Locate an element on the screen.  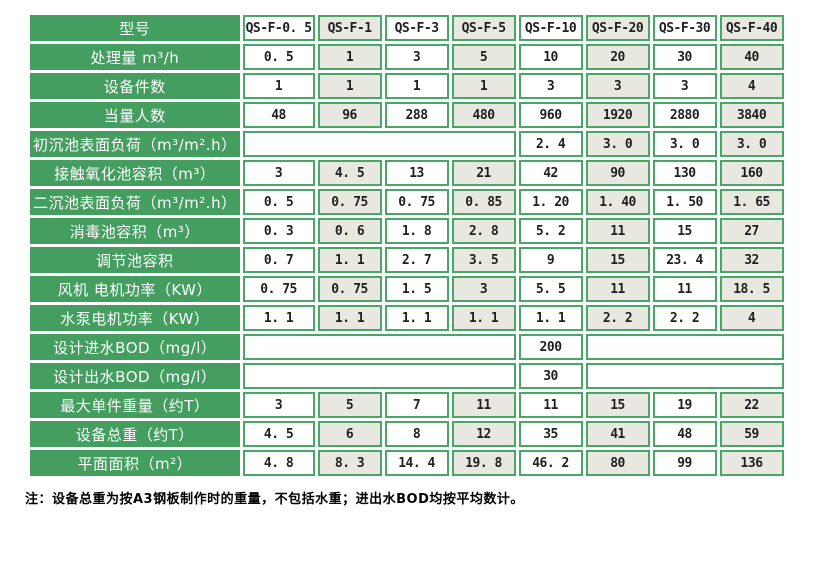
value-cell: 1. 50 is located at coordinates (684, 202).